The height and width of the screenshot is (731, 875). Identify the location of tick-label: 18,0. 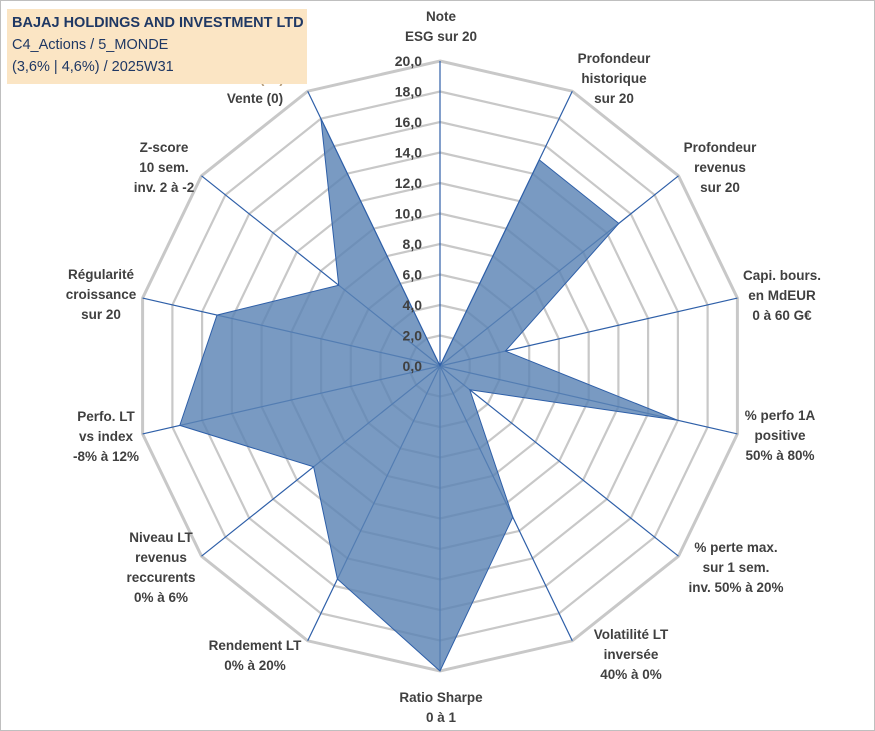
(408, 92).